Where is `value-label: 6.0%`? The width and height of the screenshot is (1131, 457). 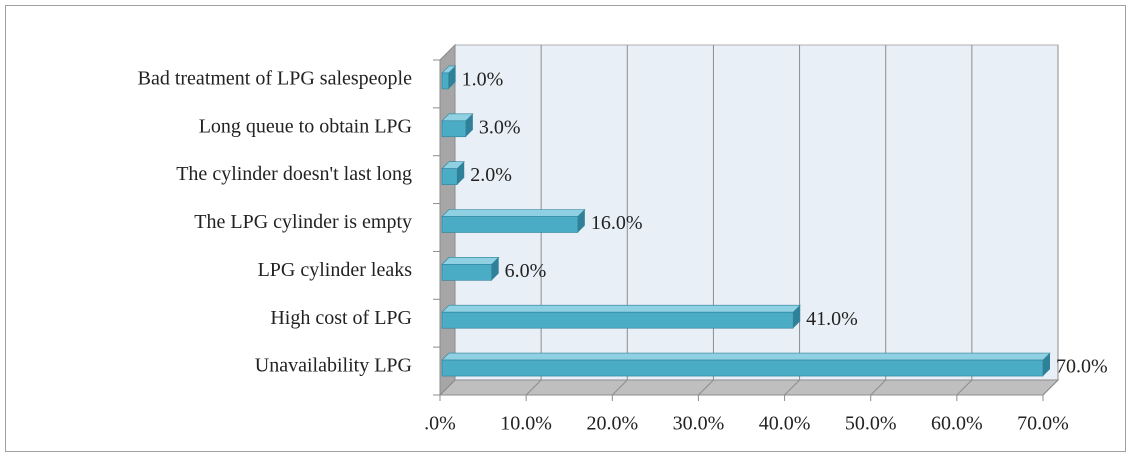
value-label: 6.0% is located at coordinates (526, 271).